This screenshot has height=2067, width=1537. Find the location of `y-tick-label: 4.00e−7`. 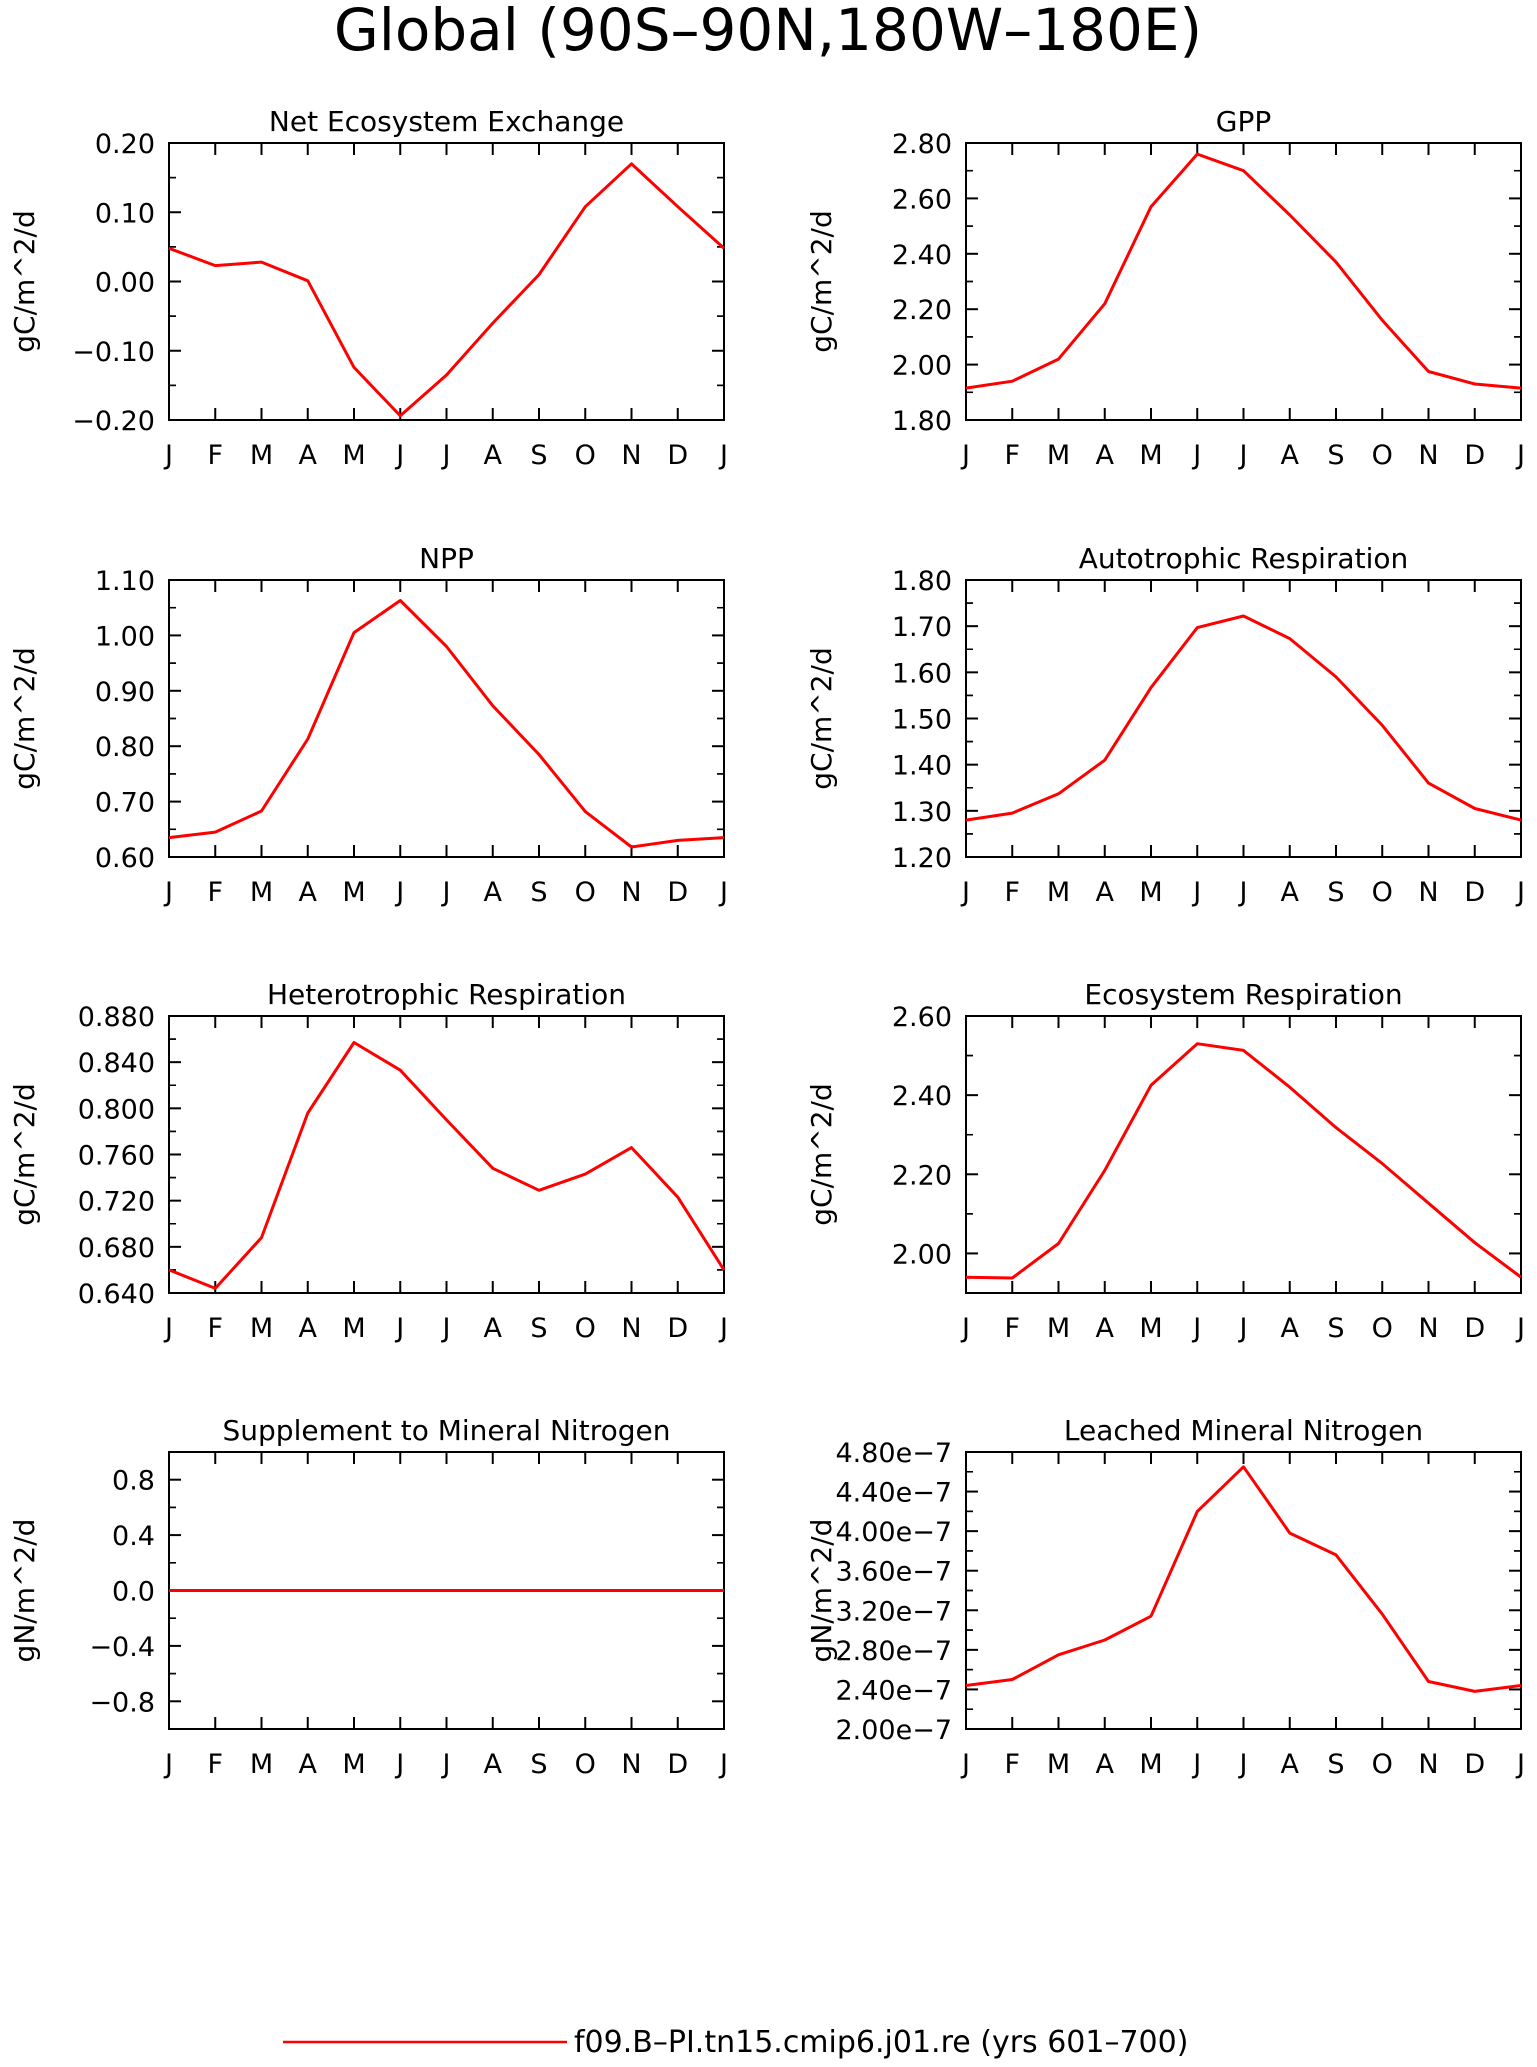

y-tick-label: 4.00e−7 is located at coordinates (893, 1532).